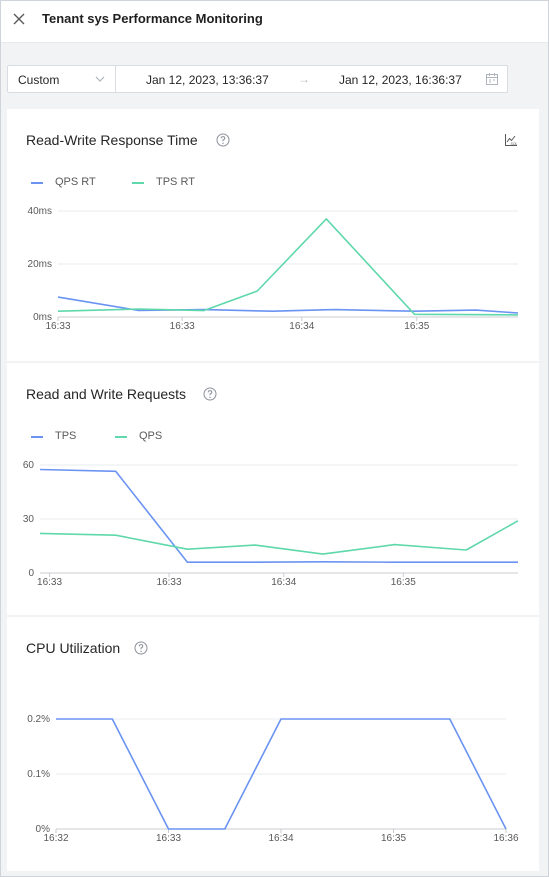 The width and height of the screenshot is (549, 877). What do you see at coordinates (62, 79) in the screenshot?
I see `range-type-select: Custom` at bounding box center [62, 79].